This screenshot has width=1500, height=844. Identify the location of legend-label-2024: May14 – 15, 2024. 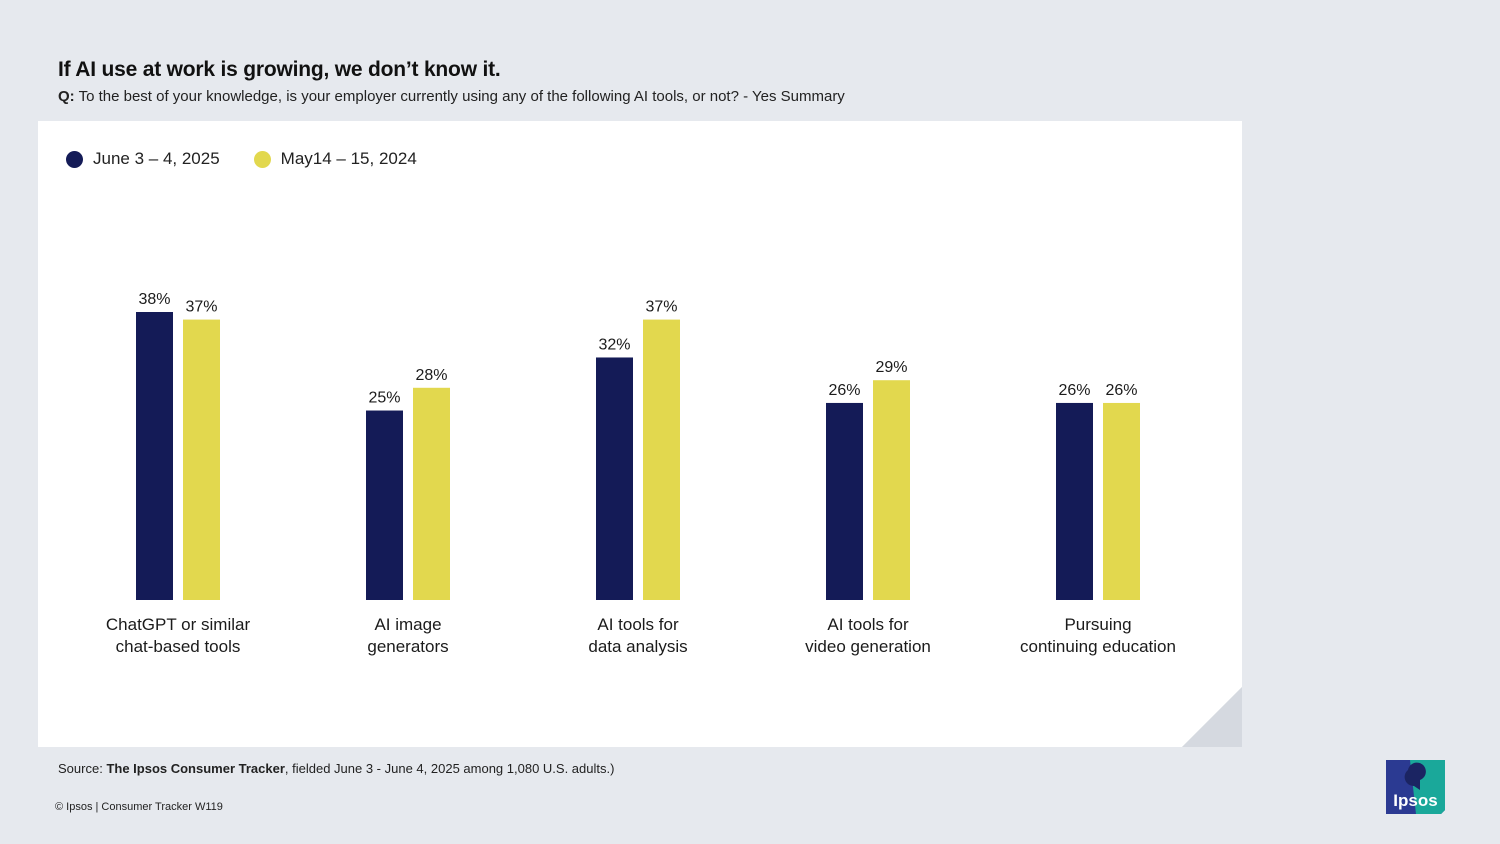
(348, 158).